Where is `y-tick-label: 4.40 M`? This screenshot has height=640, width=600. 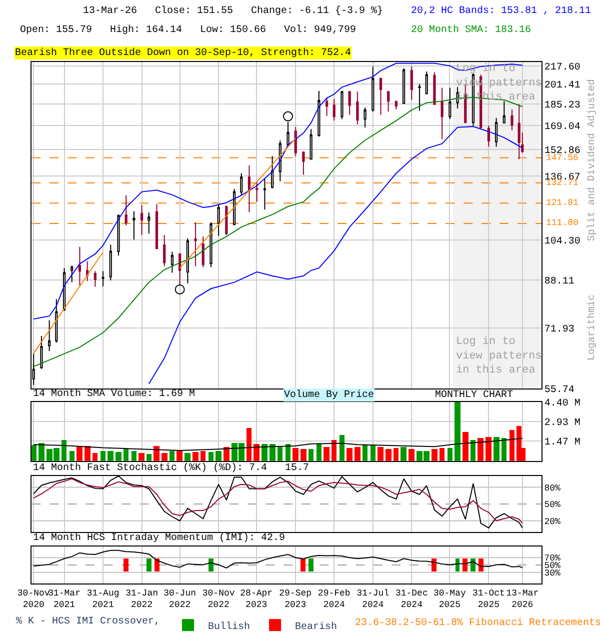
y-tick-label: 4.40 M is located at coordinates (562, 404).